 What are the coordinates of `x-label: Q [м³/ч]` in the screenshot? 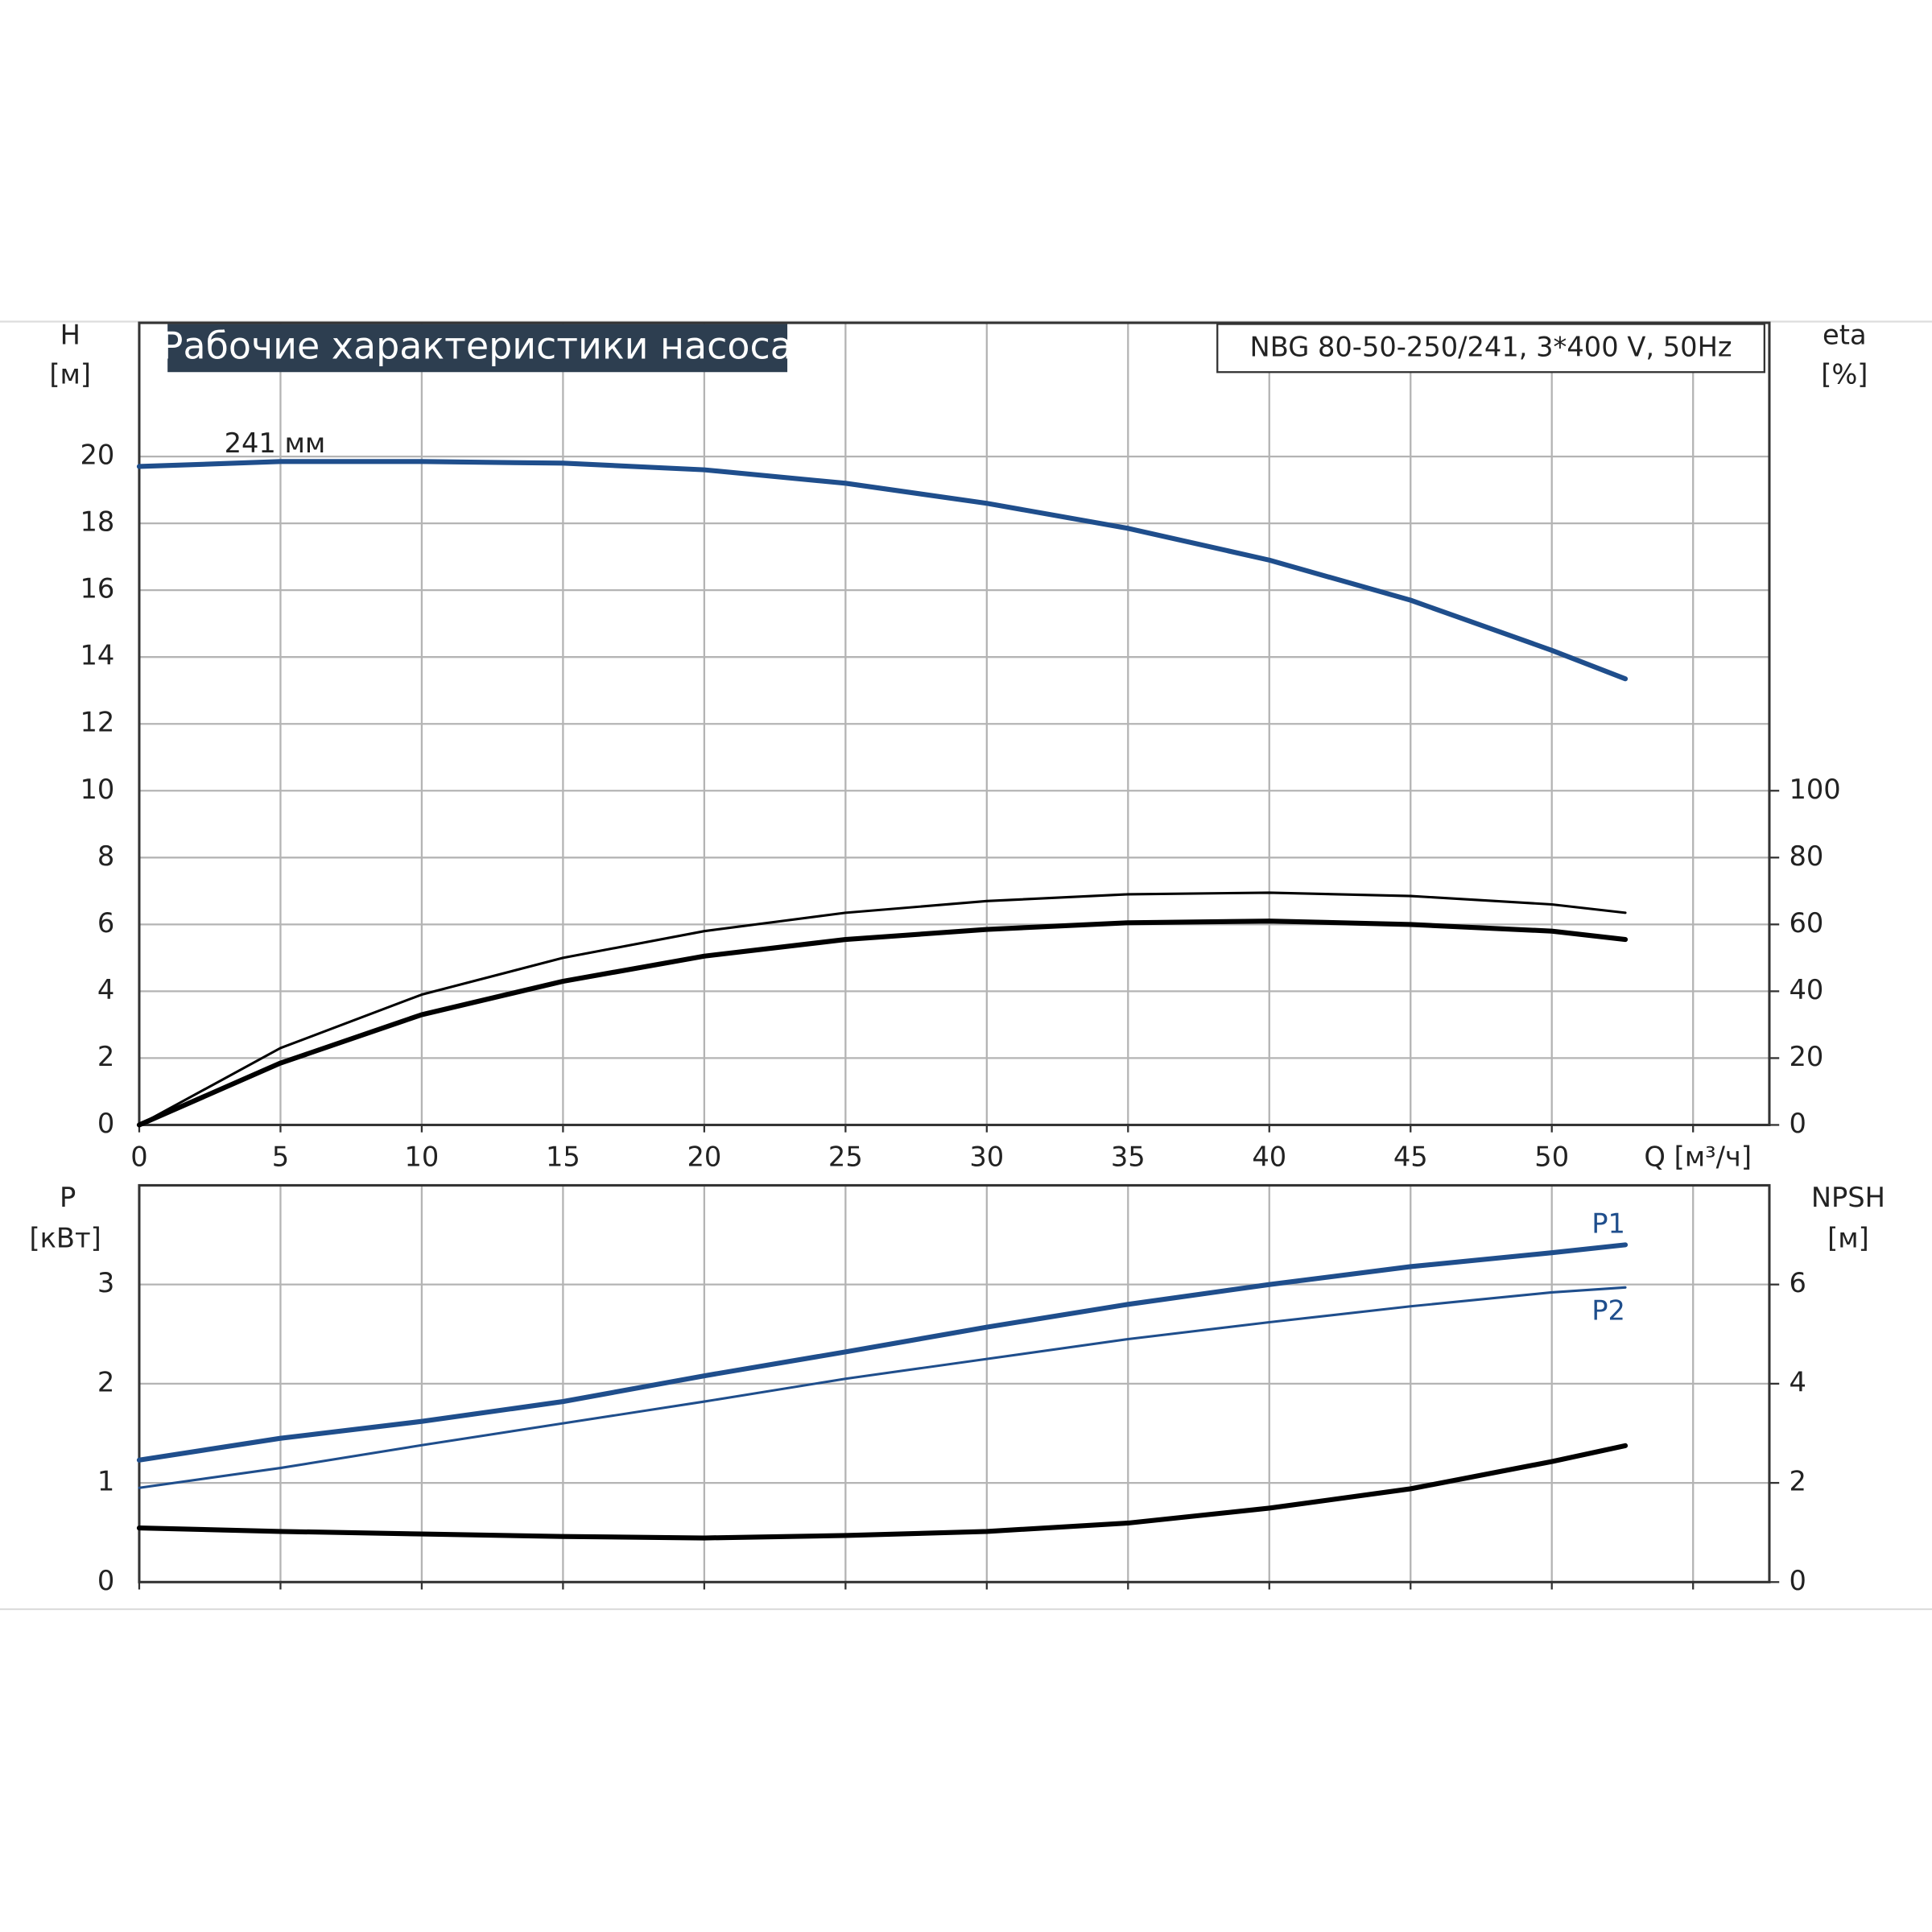 It's located at (1698, 1156).